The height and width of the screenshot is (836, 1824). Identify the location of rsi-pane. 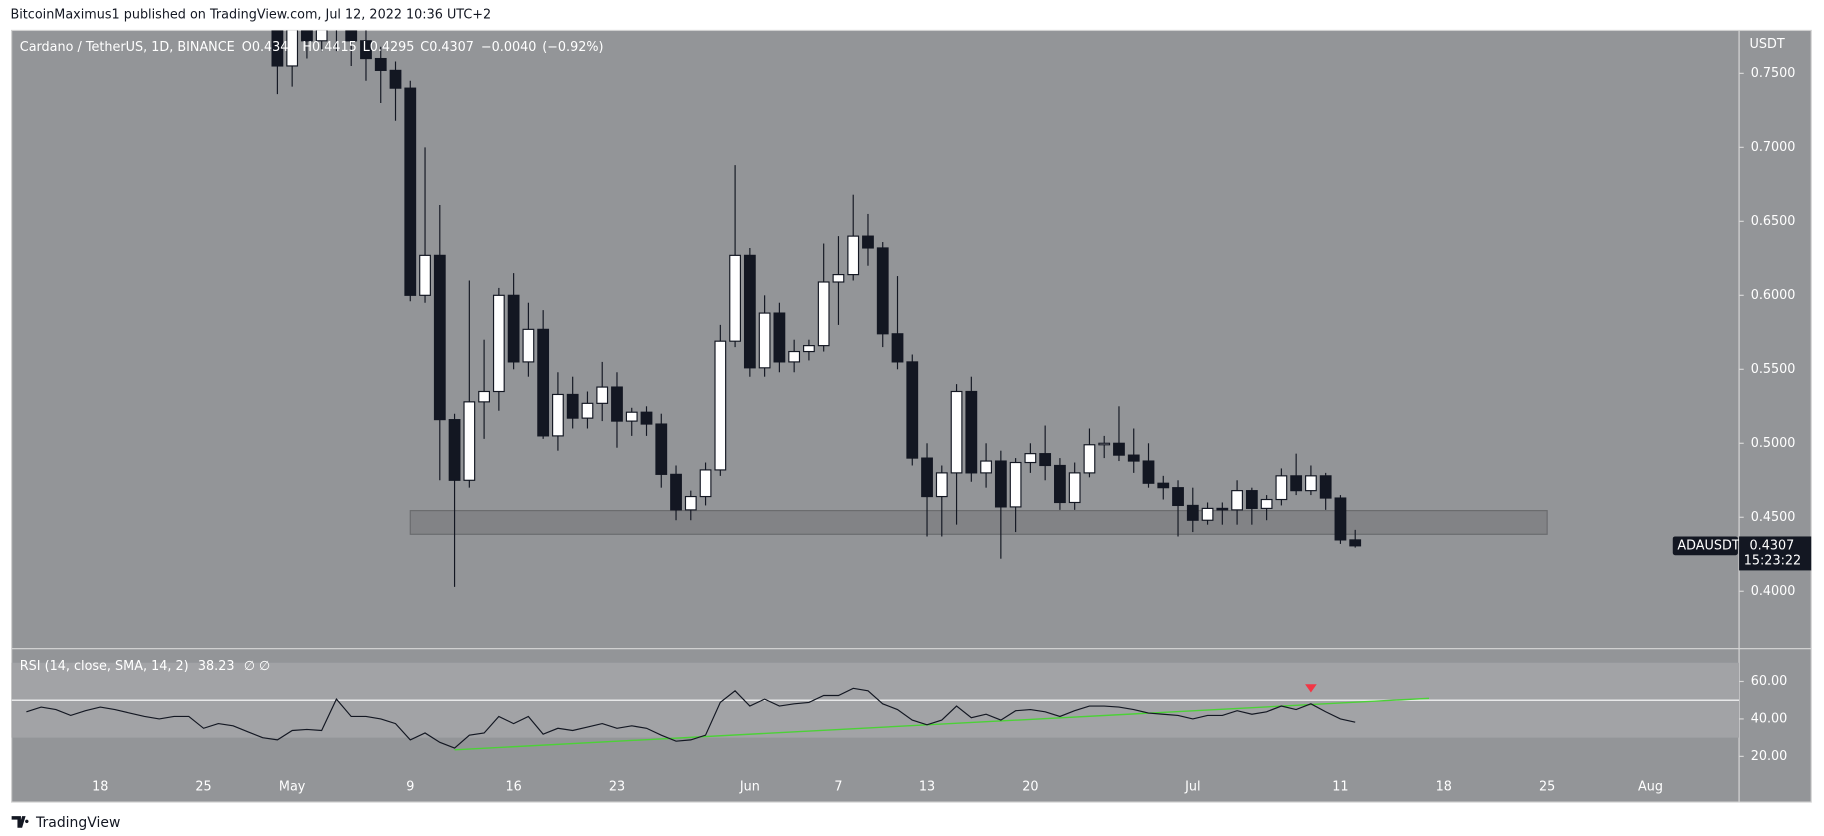
(875, 706).